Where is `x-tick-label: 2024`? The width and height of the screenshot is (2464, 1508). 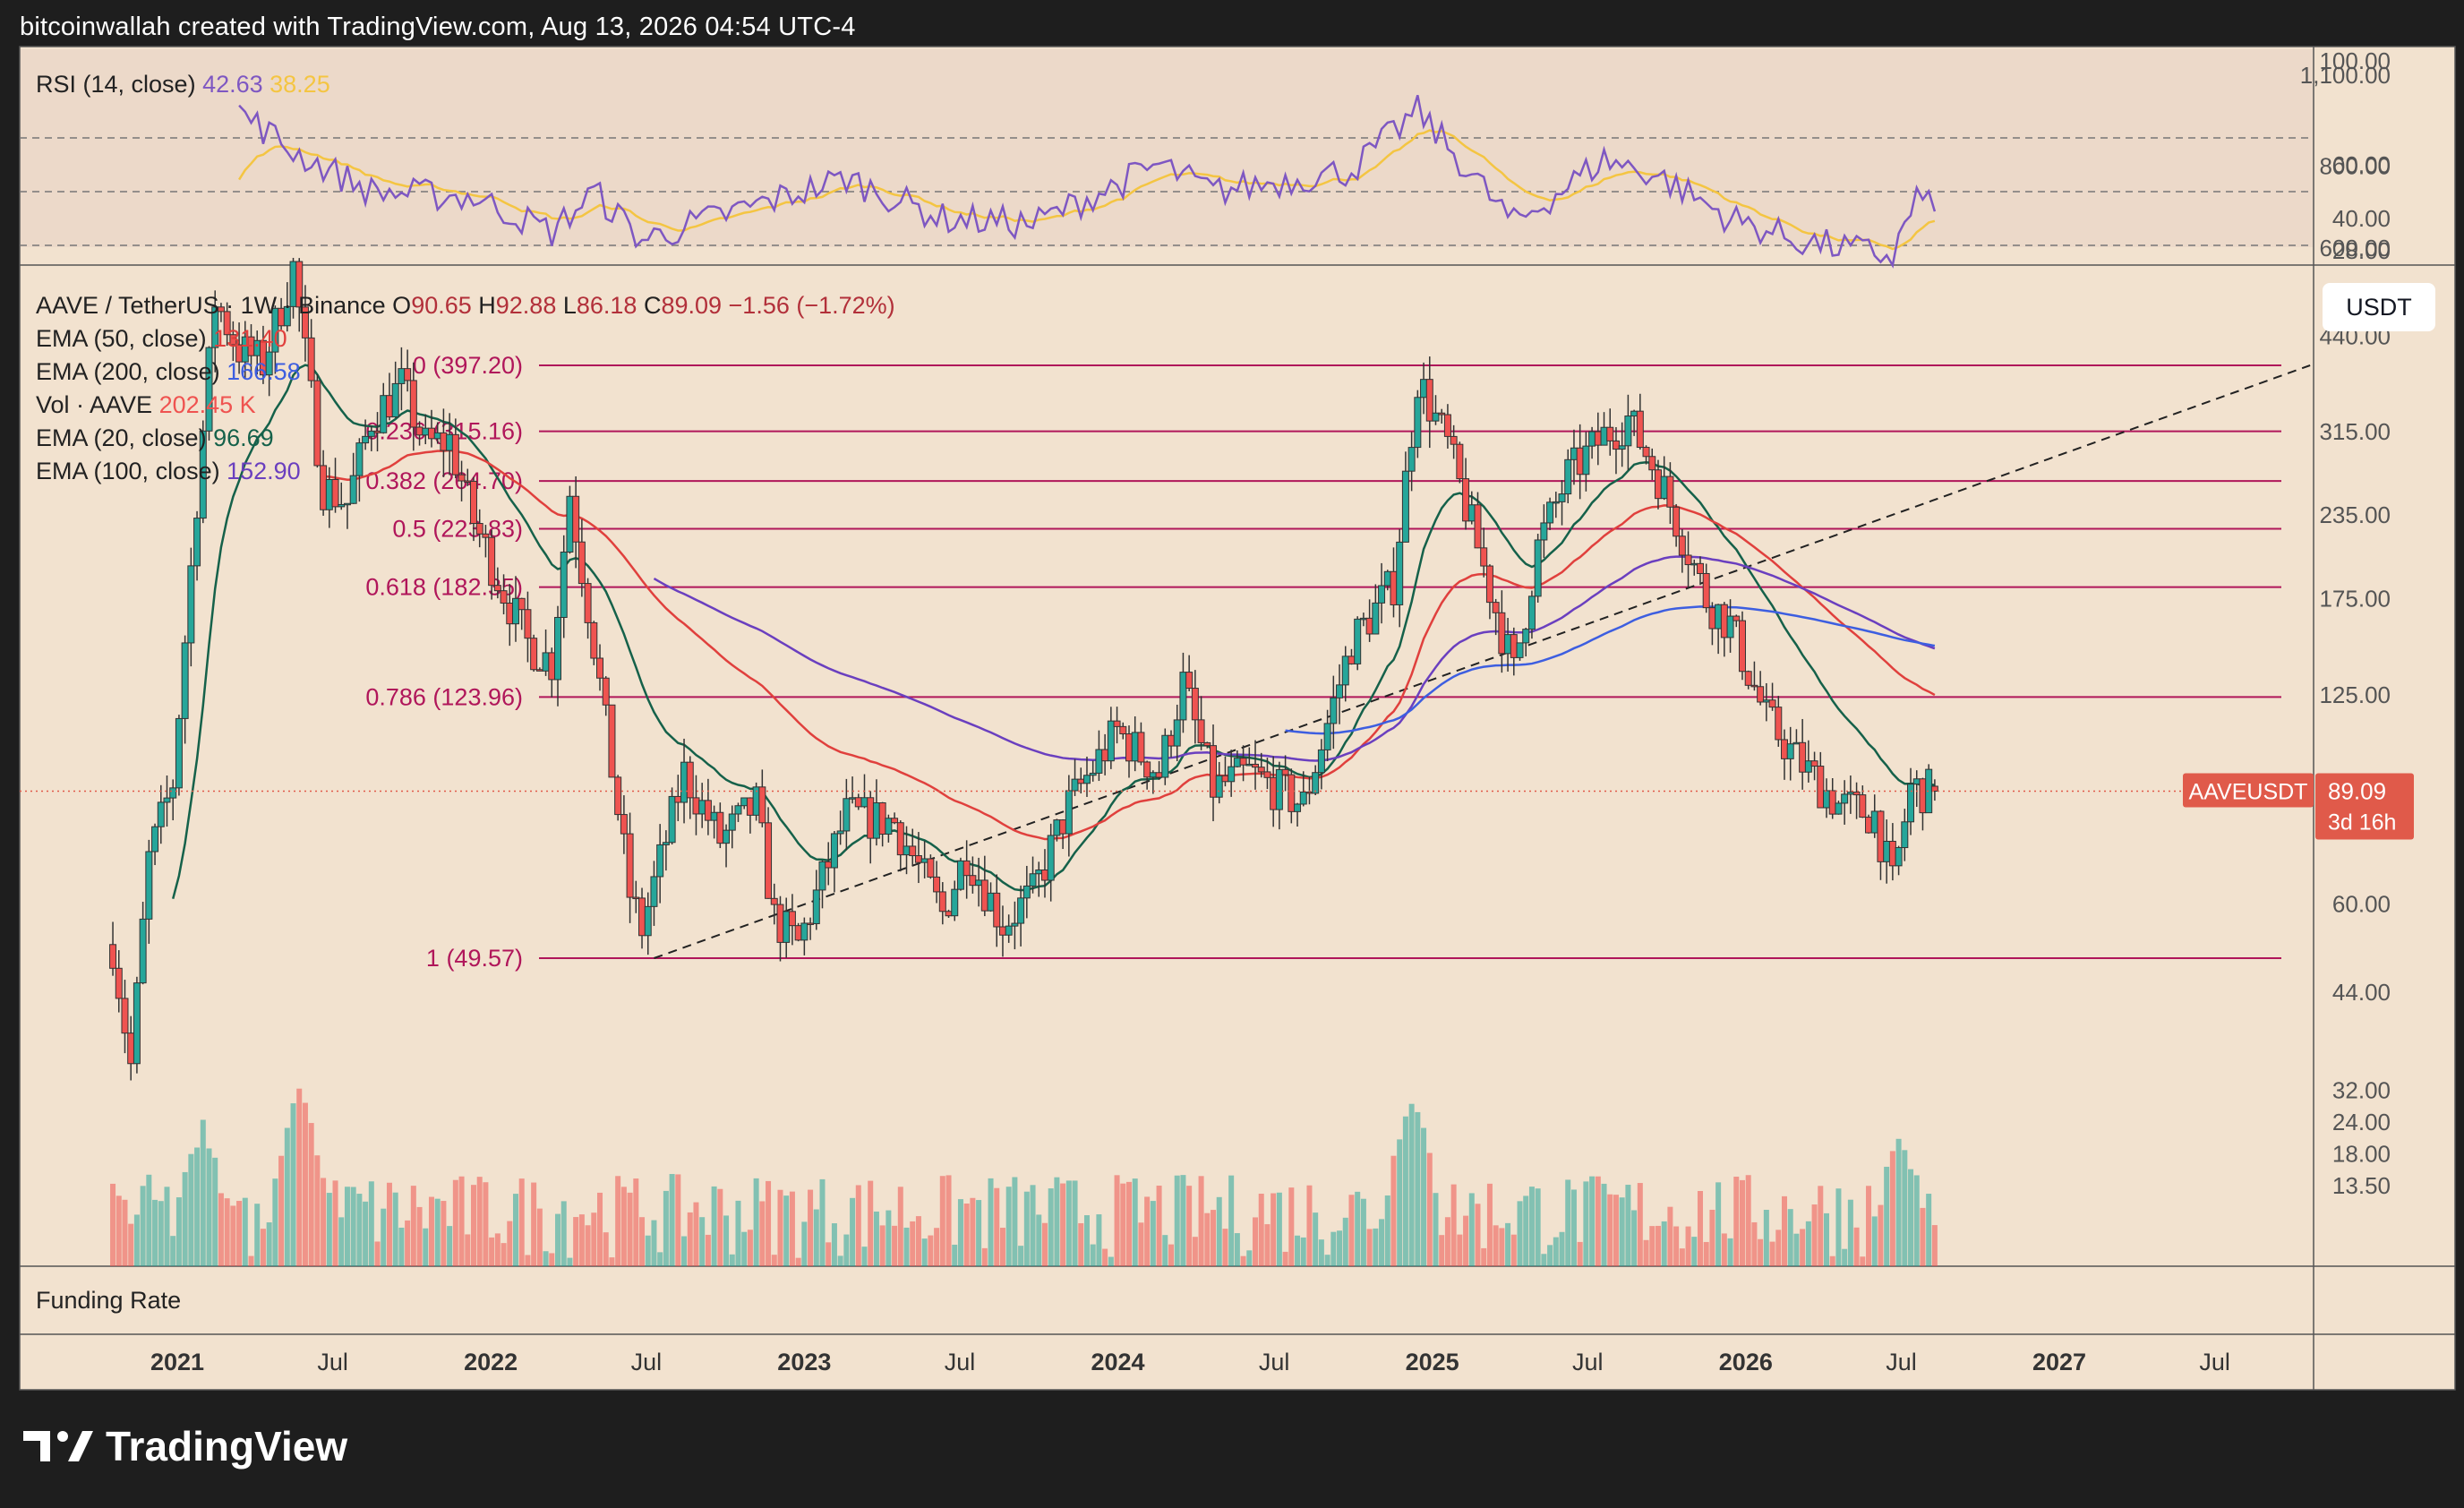
x-tick-label: 2024 is located at coordinates (1117, 1362).